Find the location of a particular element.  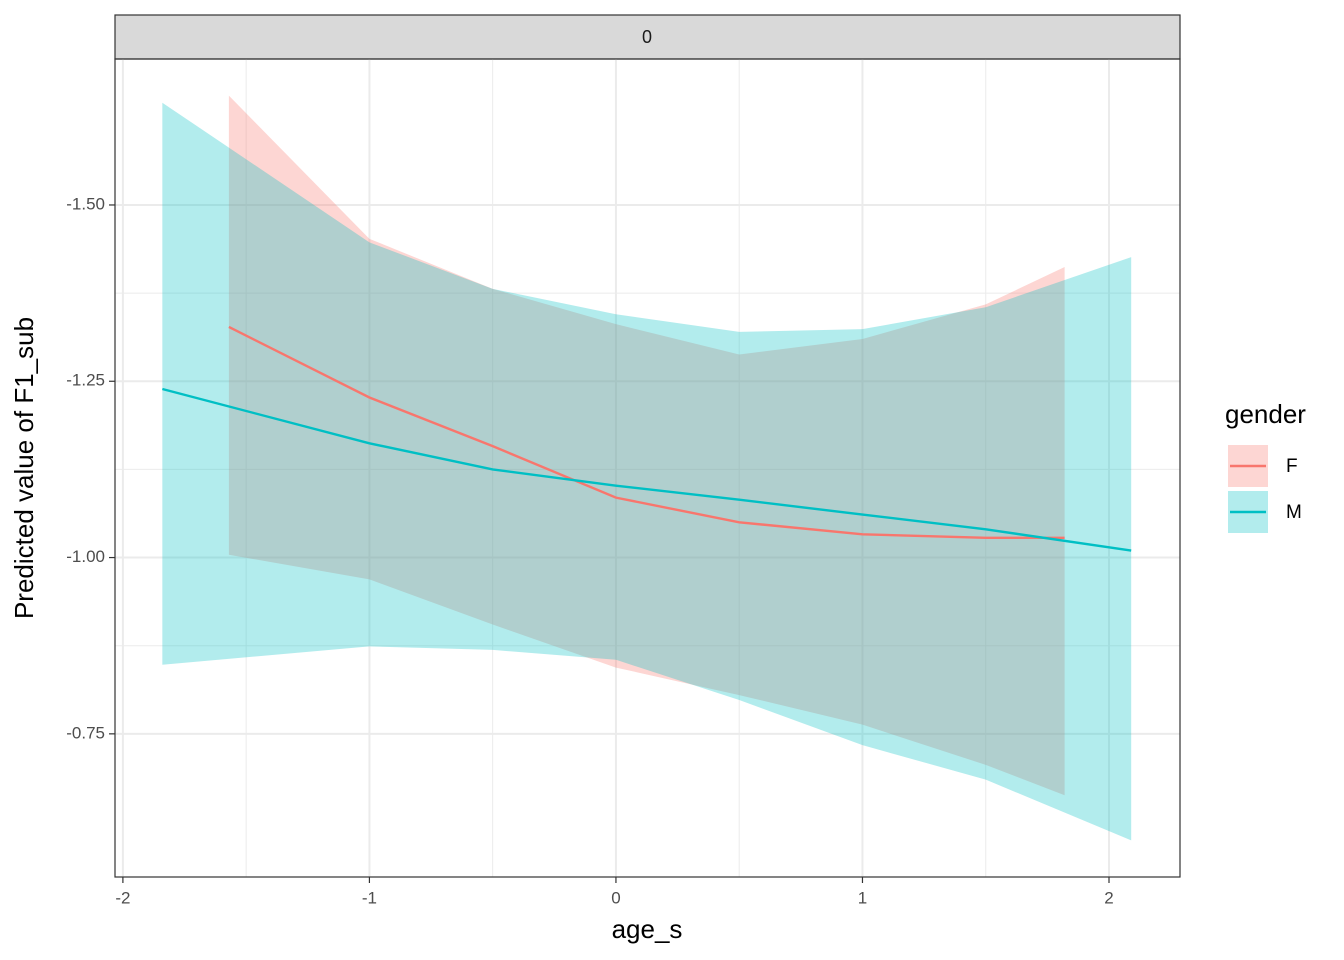

facet-strip is located at coordinates (647, 37).